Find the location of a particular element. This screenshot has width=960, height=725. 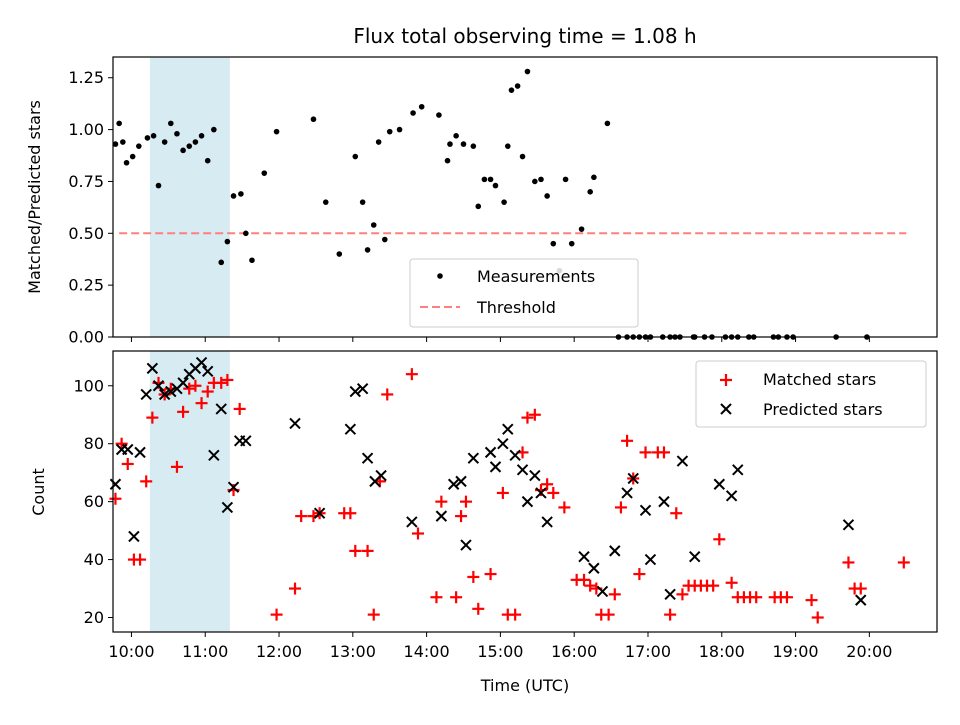

y-tick-label: 1.25 is located at coordinates (86, 77).